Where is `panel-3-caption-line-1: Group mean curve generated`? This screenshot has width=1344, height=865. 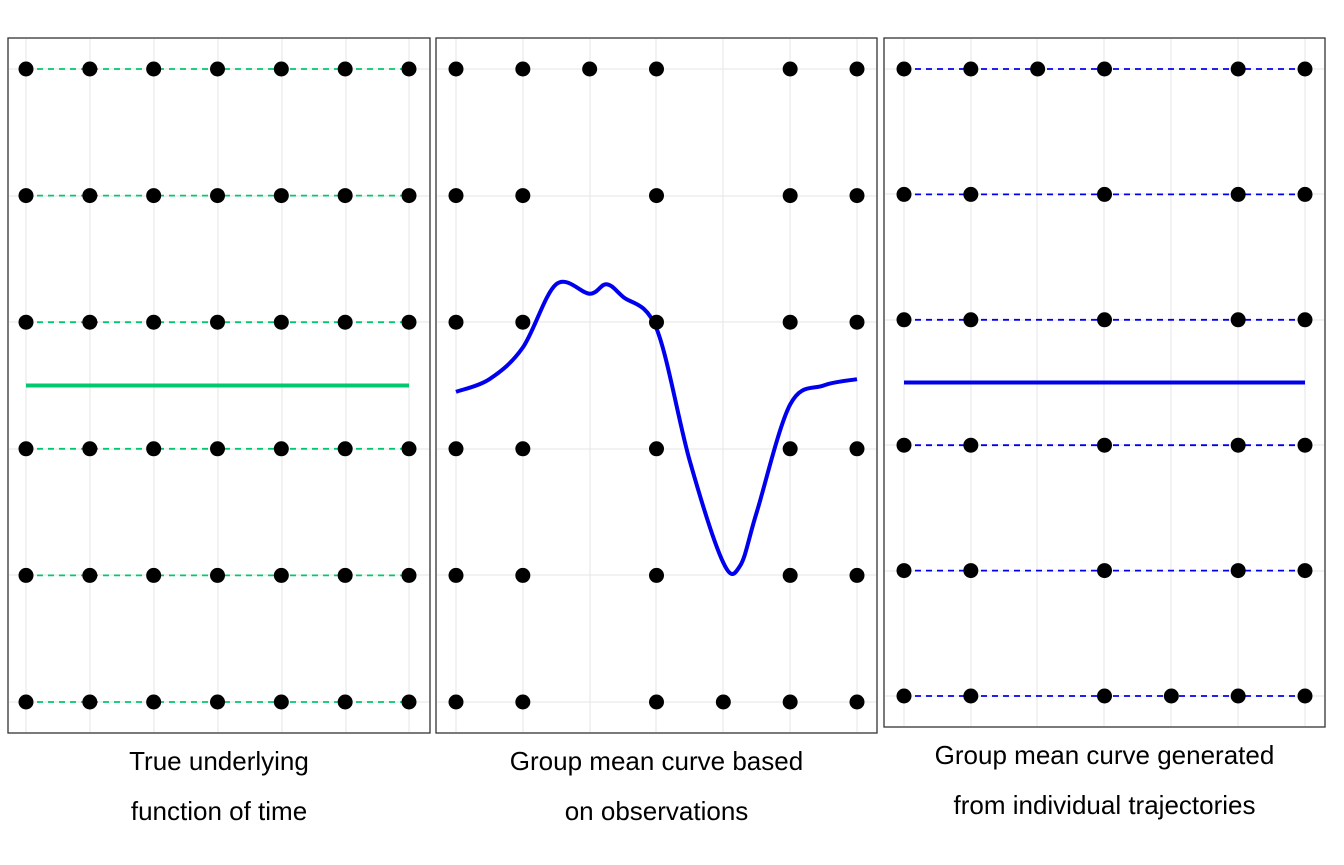
panel-3-caption-line-1: Group mean curve generated is located at coordinates (1104, 755).